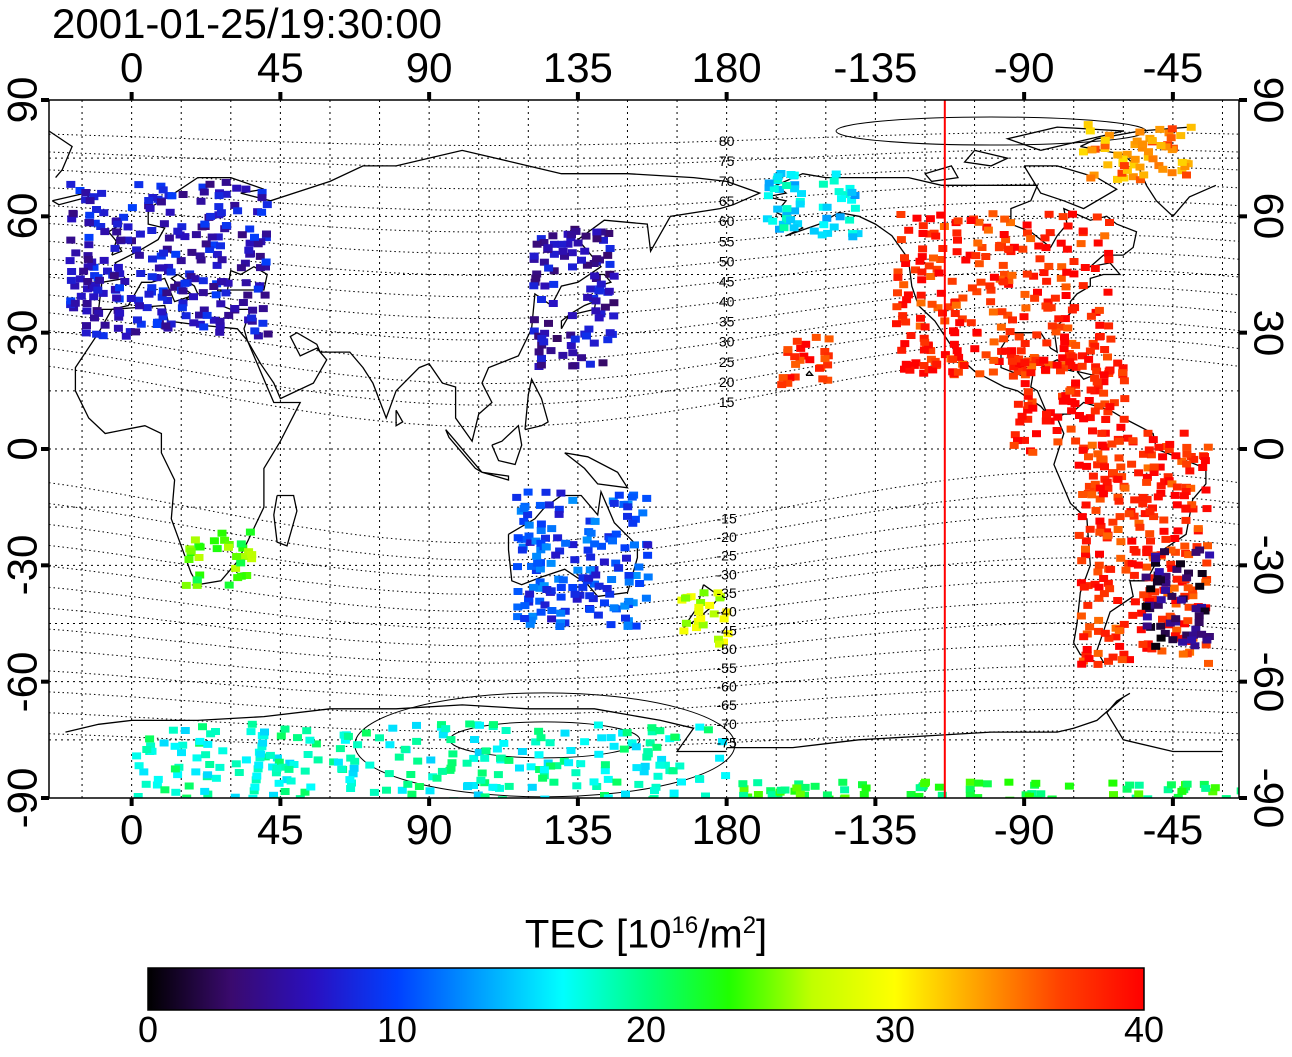  I want to click on top-lon-tick-label: -45, so click(1173, 67).